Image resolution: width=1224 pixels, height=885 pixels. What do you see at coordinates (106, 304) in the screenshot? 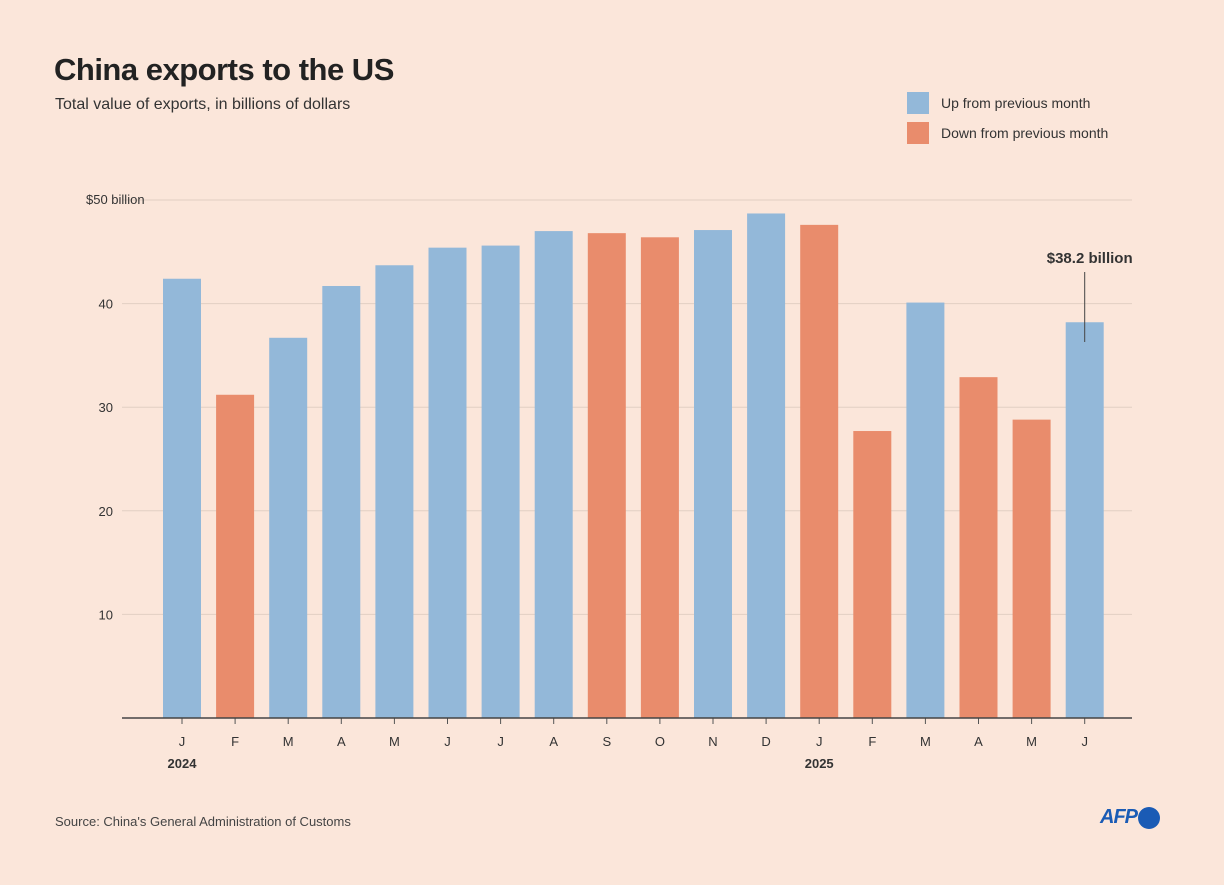
I see `y-tick-label: 40` at bounding box center [106, 304].